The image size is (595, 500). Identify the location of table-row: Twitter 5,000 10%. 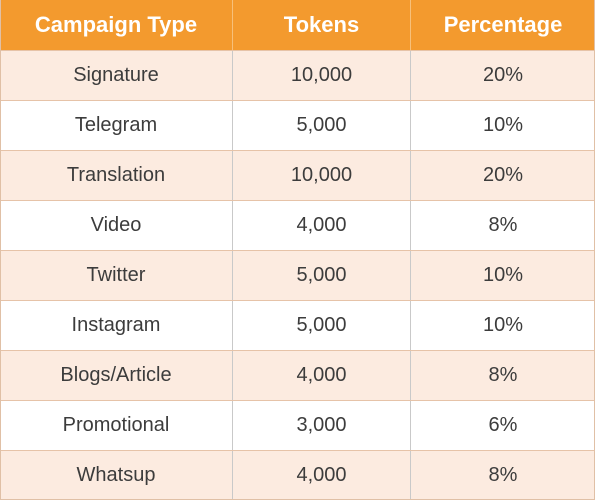
(297, 275).